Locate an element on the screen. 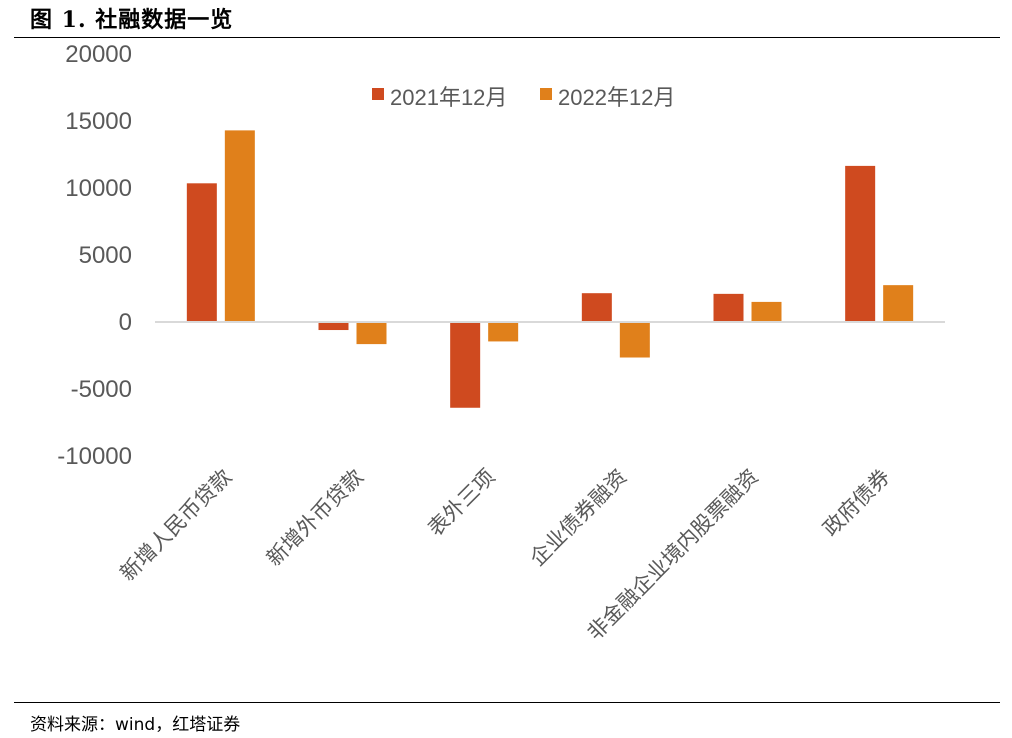 Image resolution: width=1012 pixels, height=738 pixels. legend: 2021年12月 2022年12月 is located at coordinates (523, 97).